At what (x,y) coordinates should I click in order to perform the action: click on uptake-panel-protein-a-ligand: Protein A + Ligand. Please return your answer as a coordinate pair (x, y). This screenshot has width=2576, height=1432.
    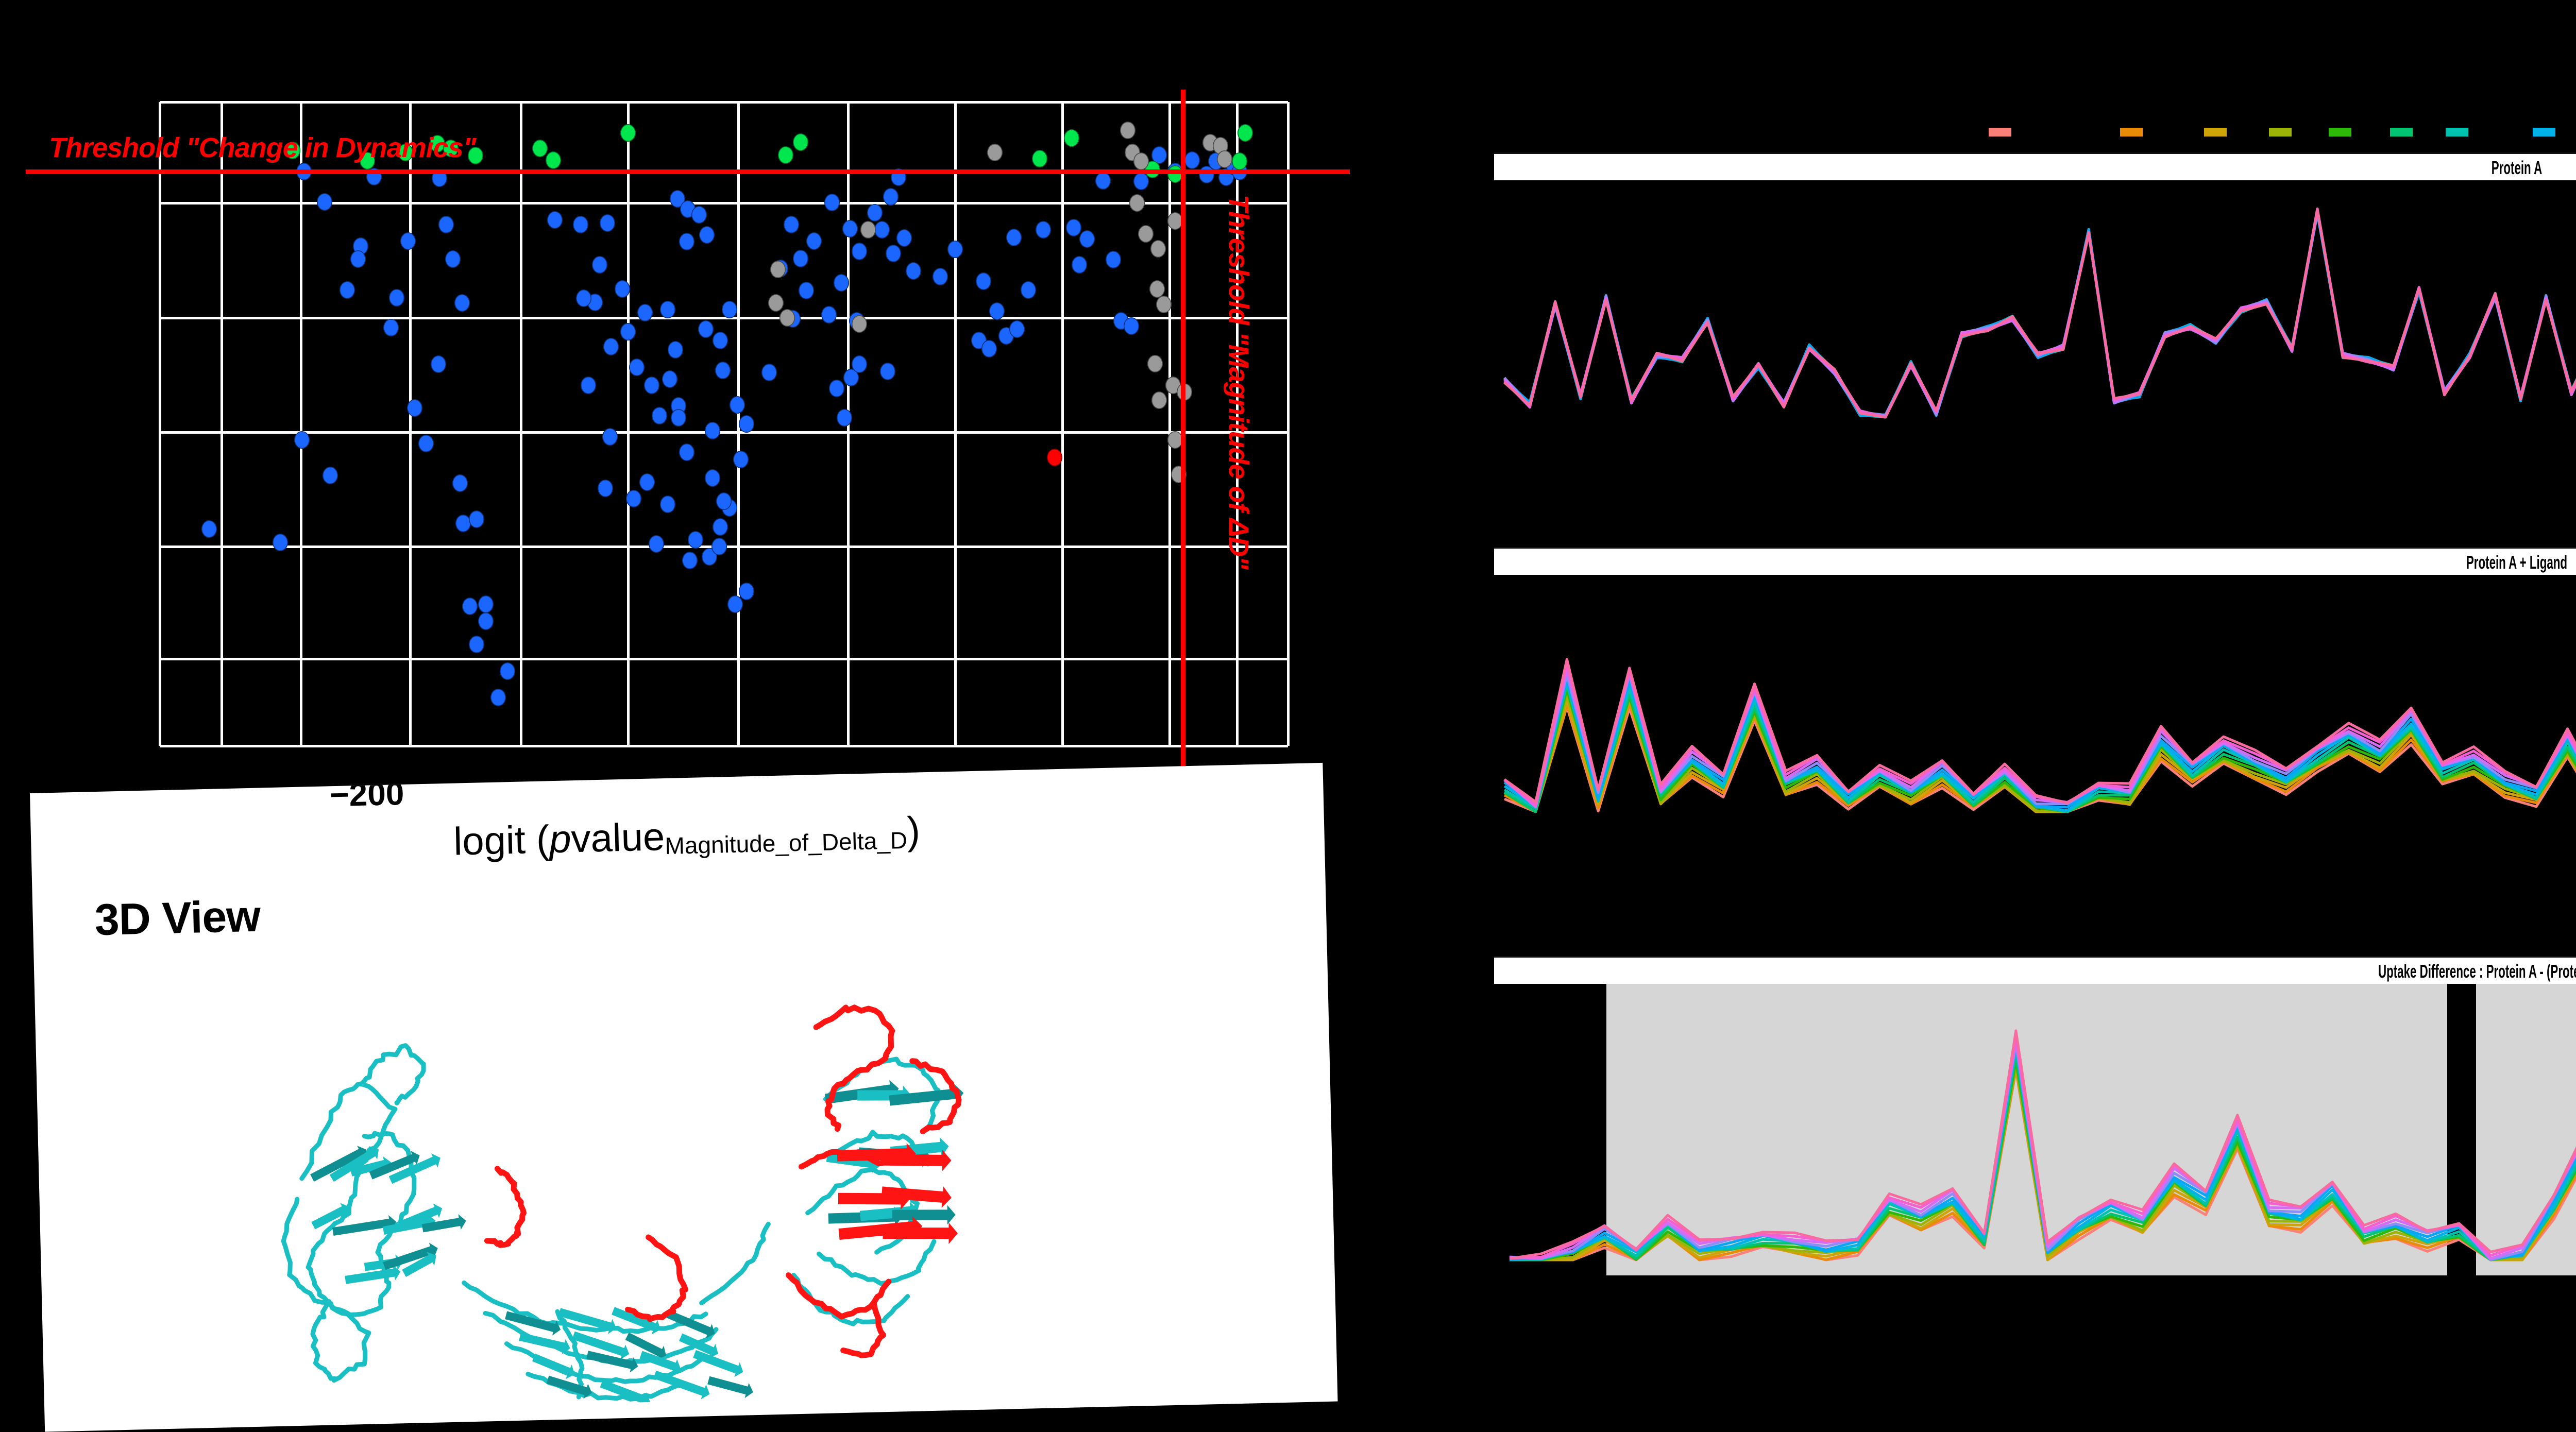
    Looking at the image, I should click on (2035, 681).